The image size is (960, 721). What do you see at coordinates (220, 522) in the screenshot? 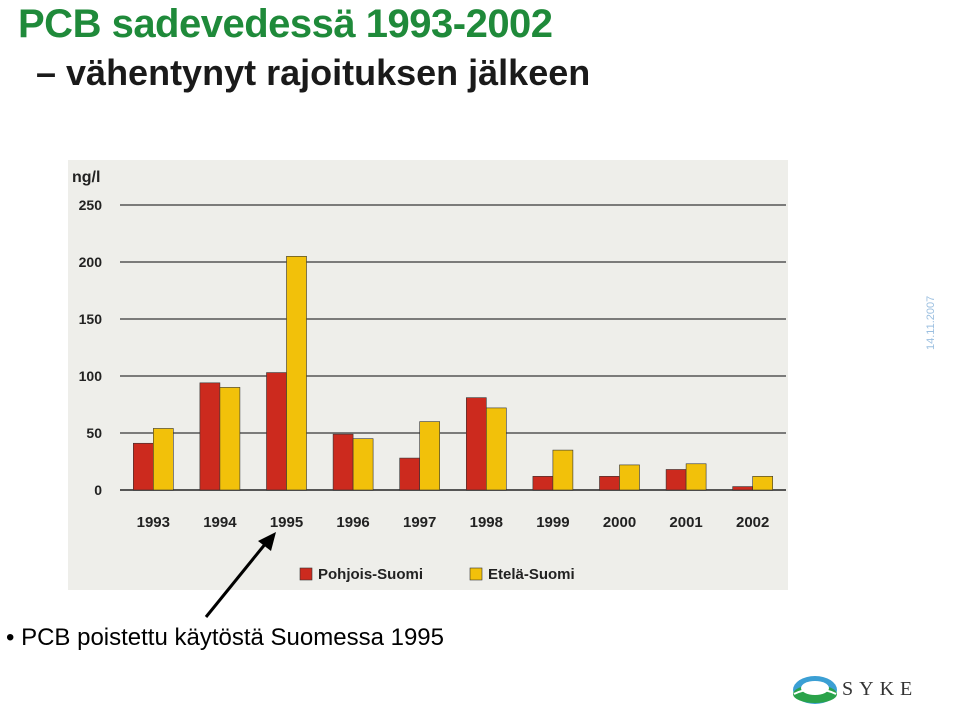
I see `x-tick-label: 1994` at bounding box center [220, 522].